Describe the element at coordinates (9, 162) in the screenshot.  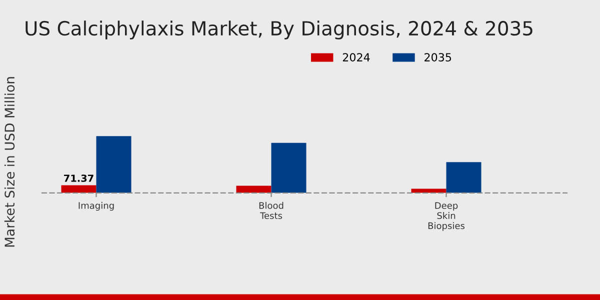
I see `y-axis-title: Market Size in USD Million` at that location.